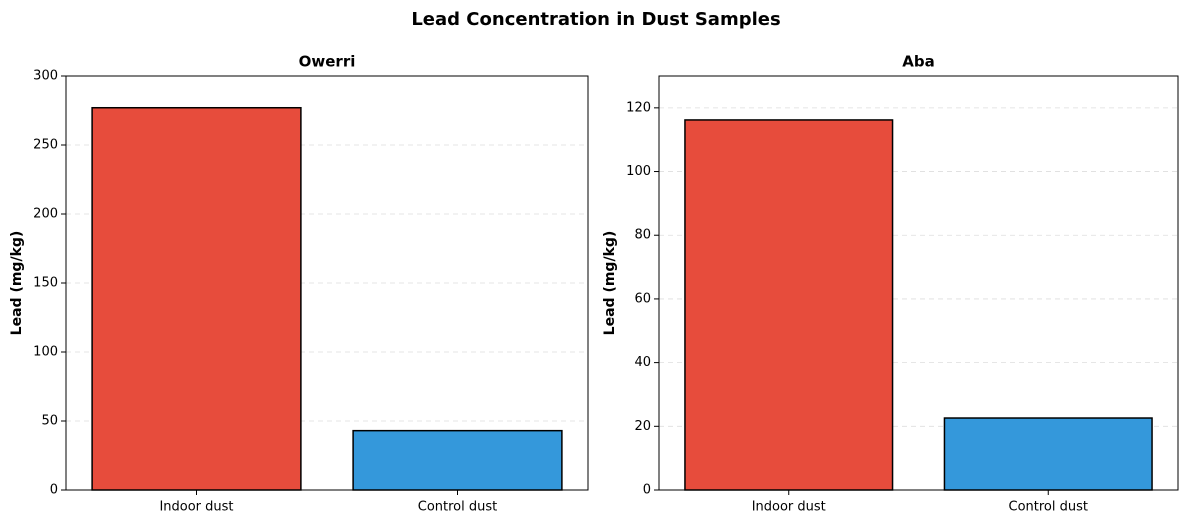  Describe the element at coordinates (642, 235) in the screenshot. I see `y-tick-label: 80` at that location.